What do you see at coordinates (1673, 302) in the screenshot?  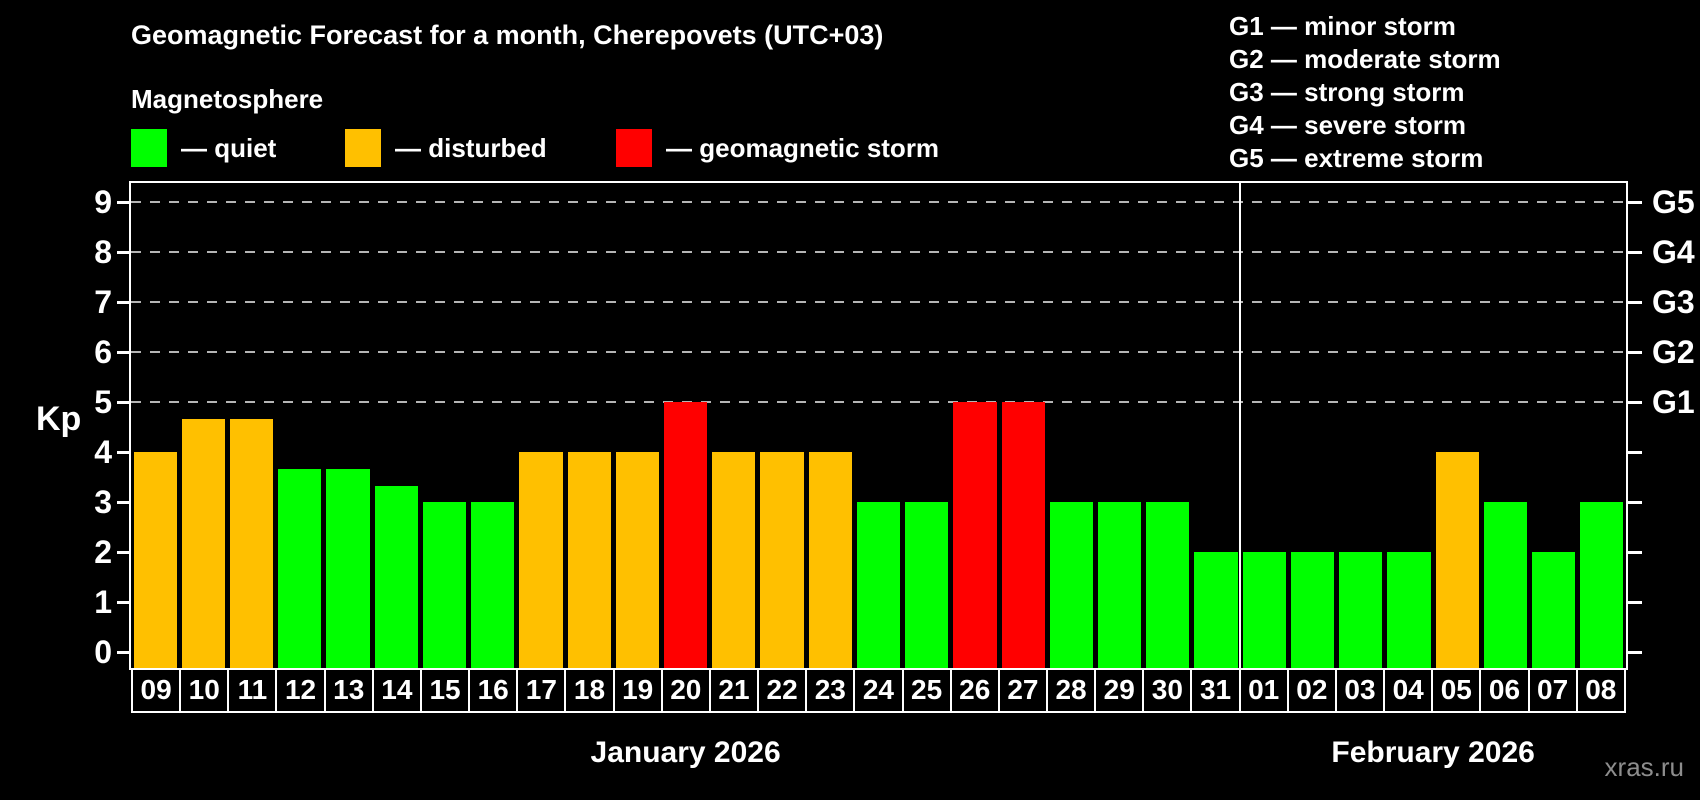 I see `right-axis-label-g3: G3` at bounding box center [1673, 302].